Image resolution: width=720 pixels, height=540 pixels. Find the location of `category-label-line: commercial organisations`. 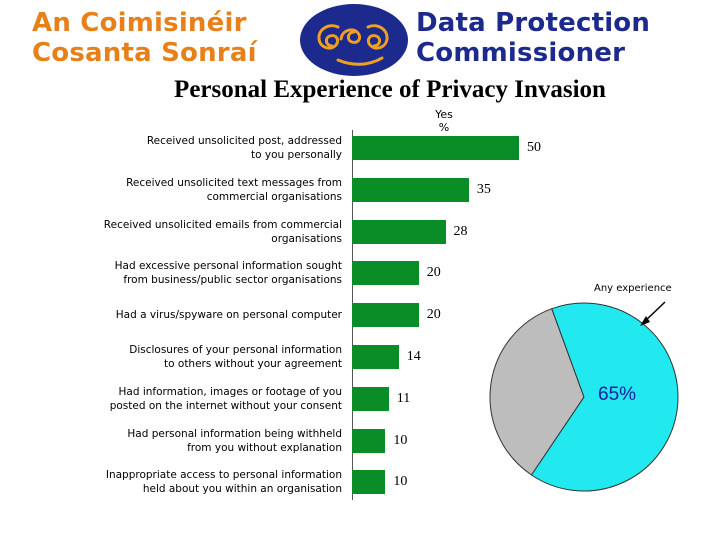

category-label-line: commercial organisations is located at coordinates (274, 196).